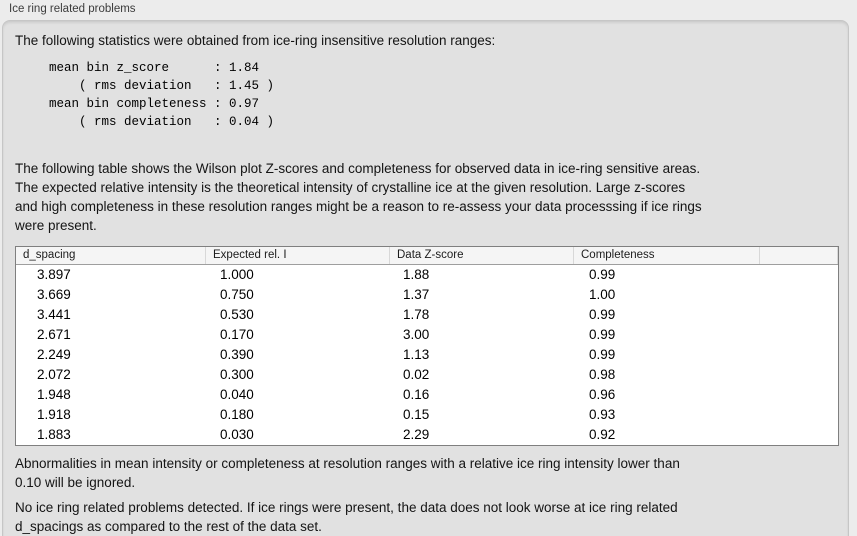 This screenshot has width=857, height=536. Describe the element at coordinates (54, 314) in the screenshot. I see `cell-d-spacing: 3.441` at that location.